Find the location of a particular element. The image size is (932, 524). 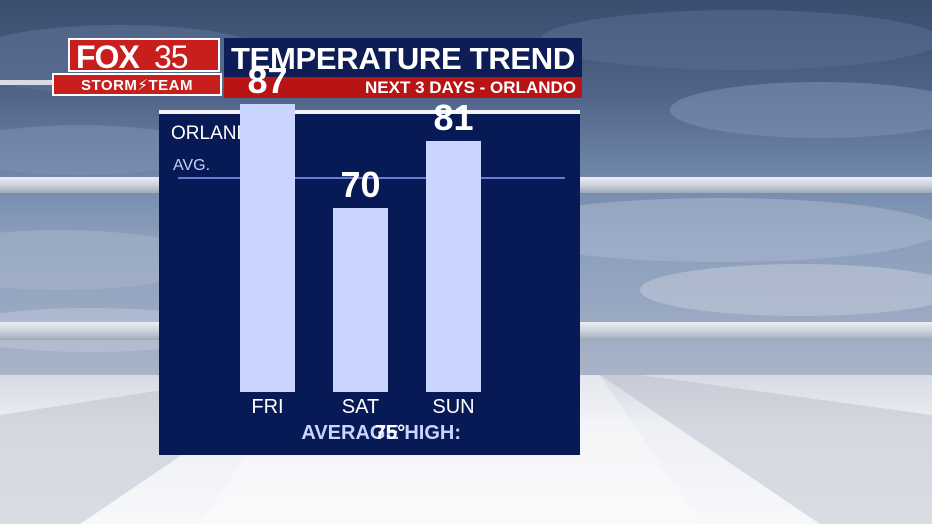

logo-brand: FOX is located at coordinates (108, 57).